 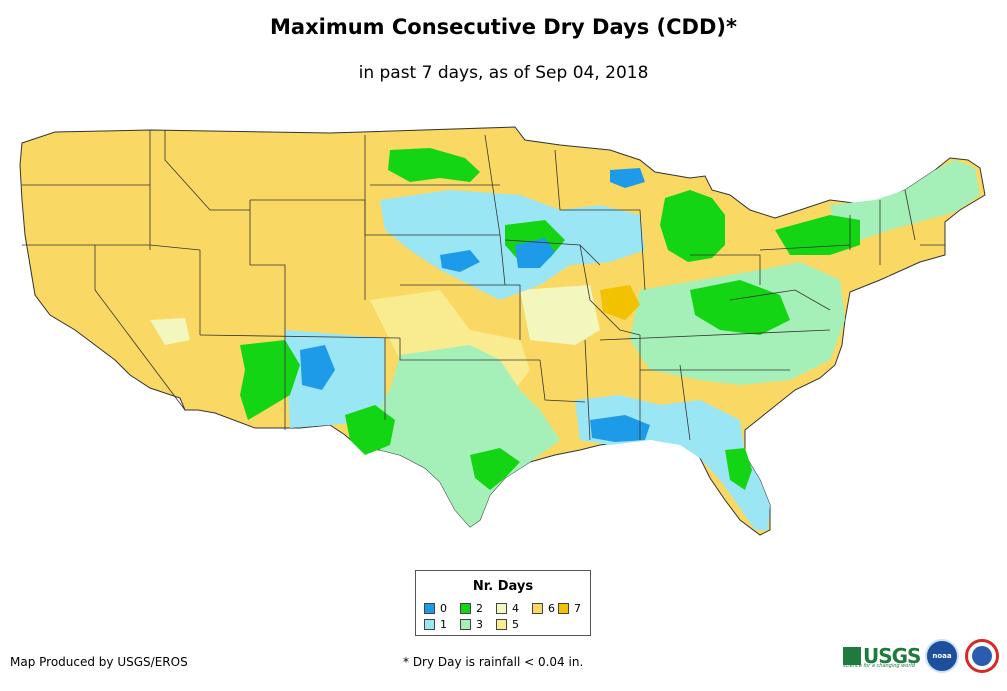 I want to click on map-credit: Map Produced by USGS/EROS, so click(x=99, y=662).